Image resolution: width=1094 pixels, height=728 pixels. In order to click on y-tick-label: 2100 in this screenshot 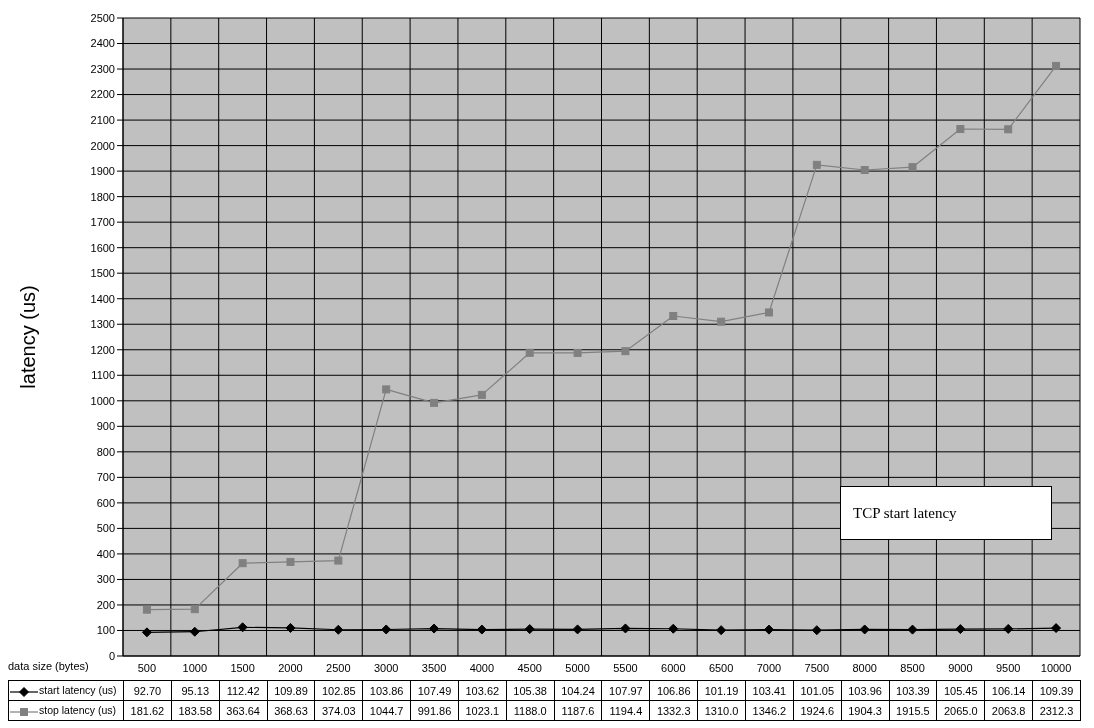, I will do `click(102, 119)`.